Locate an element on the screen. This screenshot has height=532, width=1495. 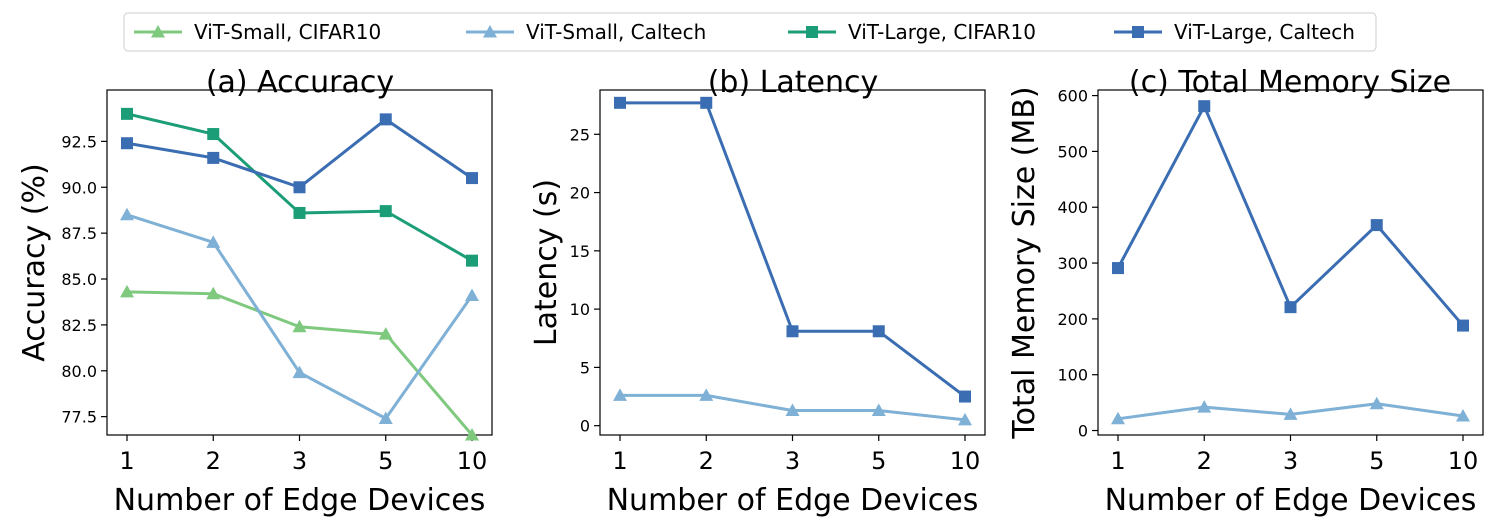
legend-label: ViT-Large, Caltech is located at coordinates (1264, 32).